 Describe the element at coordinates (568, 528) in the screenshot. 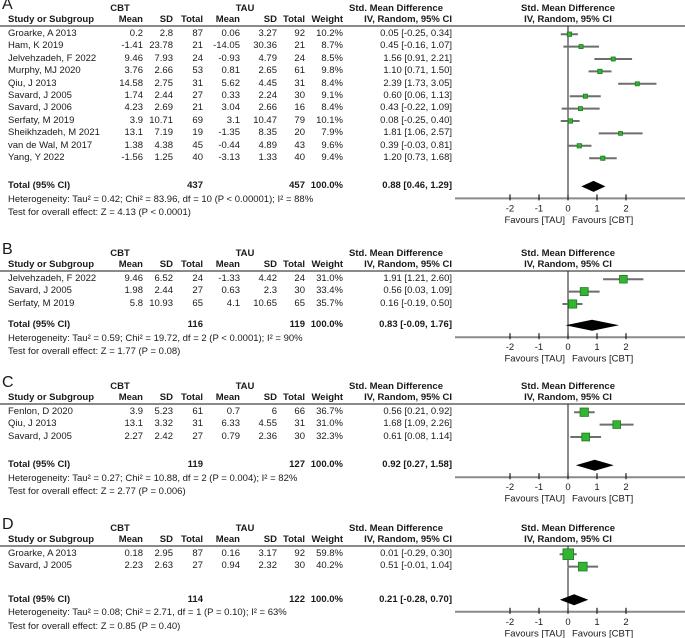

I see `plot-header-smd: Std. Mean Difference` at that location.